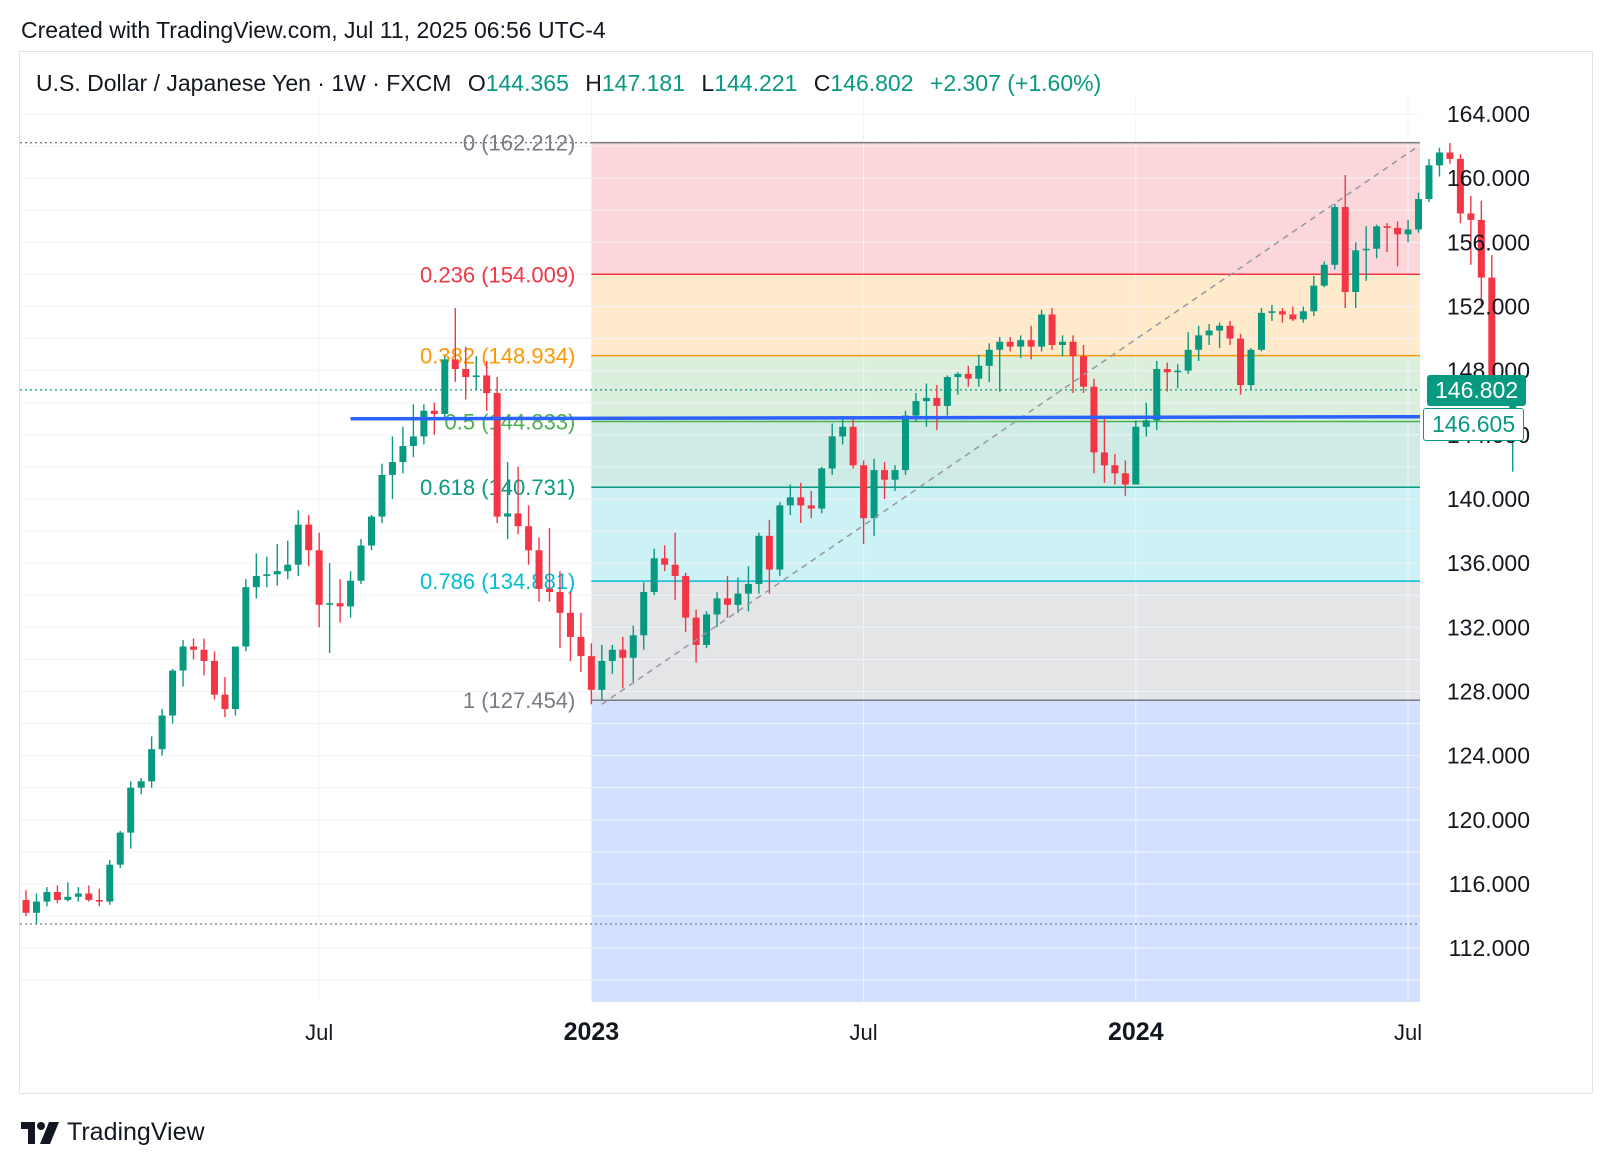 The image size is (1614, 1158). I want to click on y-axis-tick-label: 132.000, so click(1488, 627).